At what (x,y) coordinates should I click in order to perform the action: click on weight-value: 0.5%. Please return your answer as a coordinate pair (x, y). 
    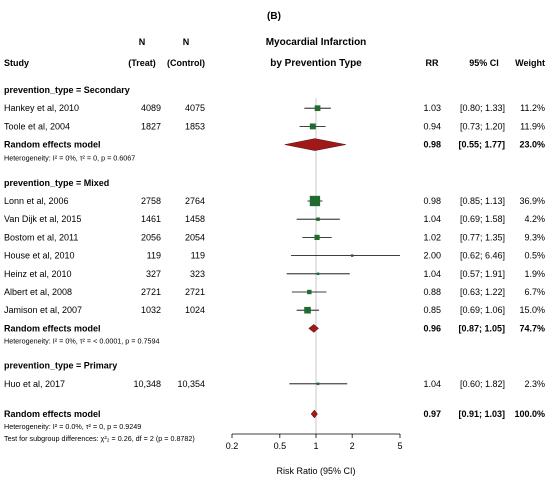
    Looking at the image, I should click on (534, 256).